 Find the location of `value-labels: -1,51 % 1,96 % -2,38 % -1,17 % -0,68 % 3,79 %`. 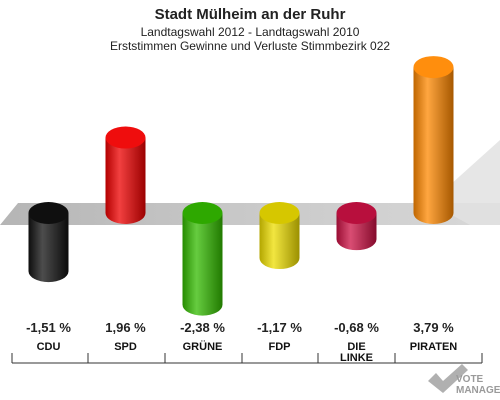

value-labels: -1,51 % 1,96 % -2,38 % -1,17 % -0,68 % 3,79 % is located at coordinates (240, 327).